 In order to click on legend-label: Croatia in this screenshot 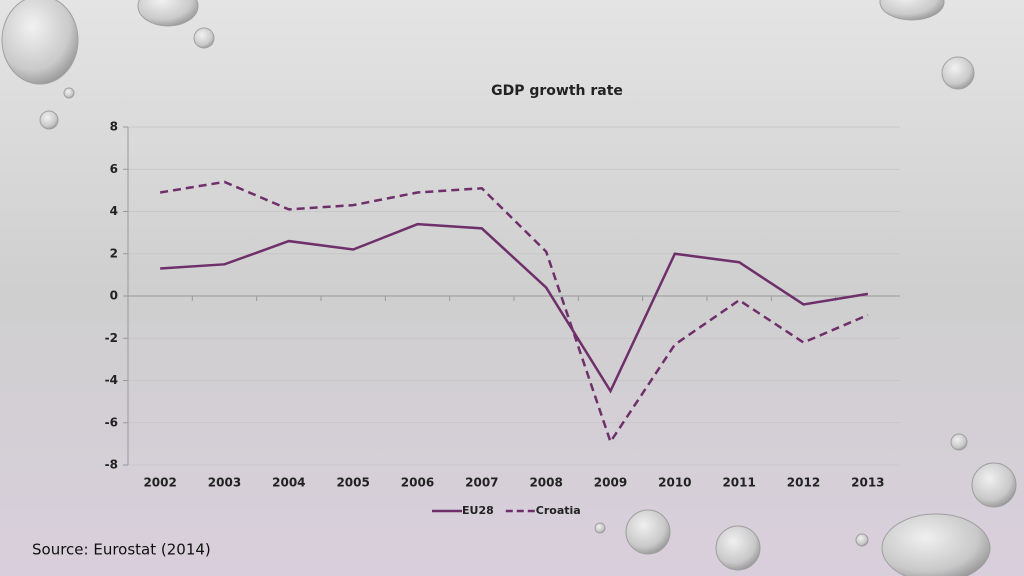, I will do `click(558, 510)`.